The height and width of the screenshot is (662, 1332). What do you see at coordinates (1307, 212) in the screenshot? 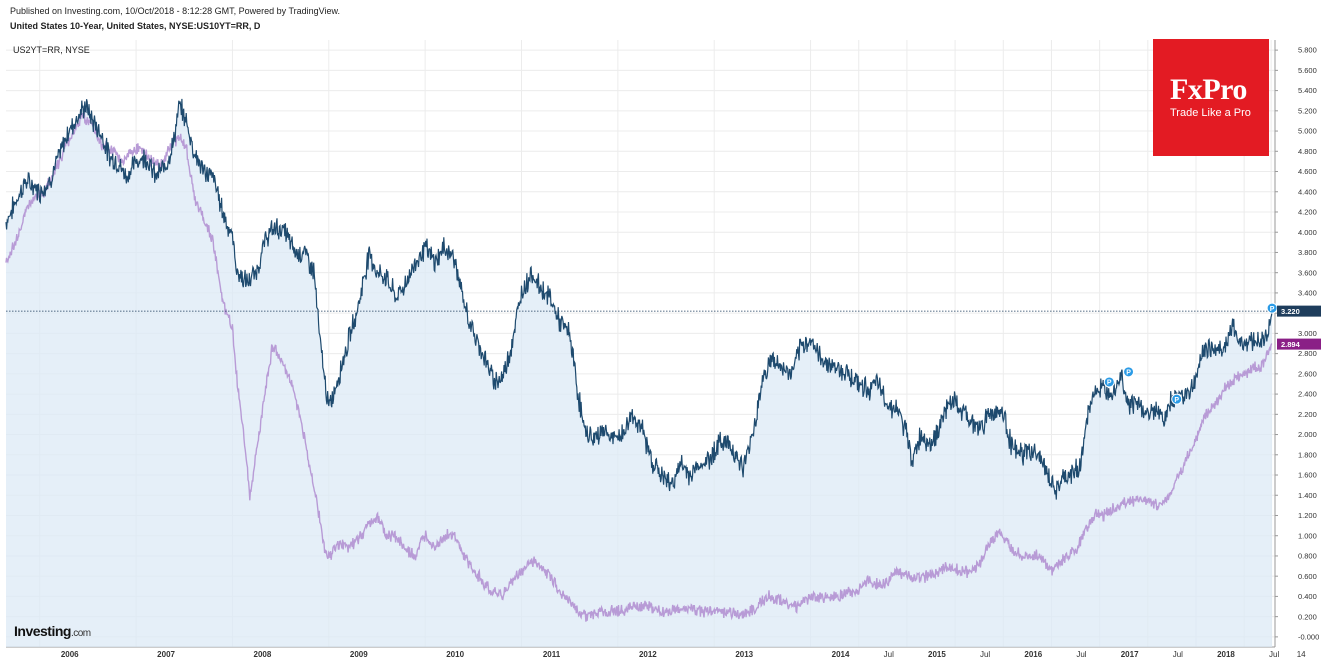
I see `y-tick-label: 4.200` at bounding box center [1307, 212].